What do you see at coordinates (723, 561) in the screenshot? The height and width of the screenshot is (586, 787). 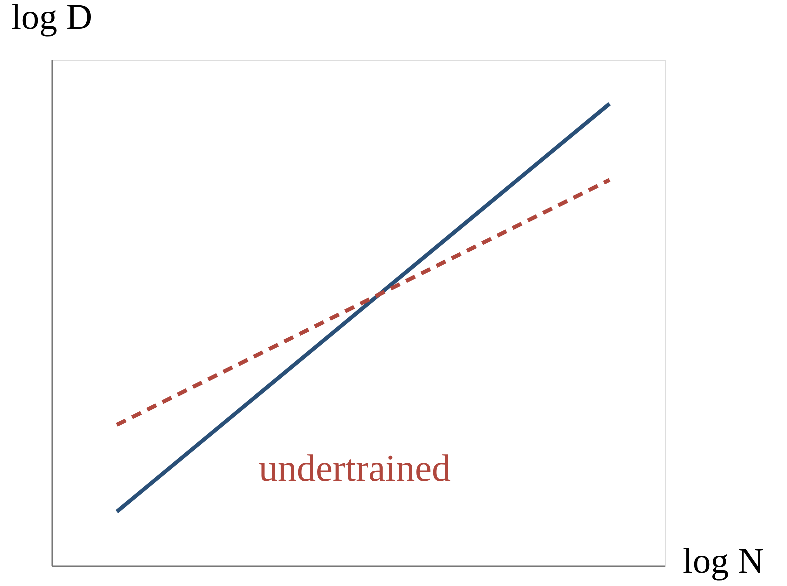 I see `x-axis-title: log N` at bounding box center [723, 561].